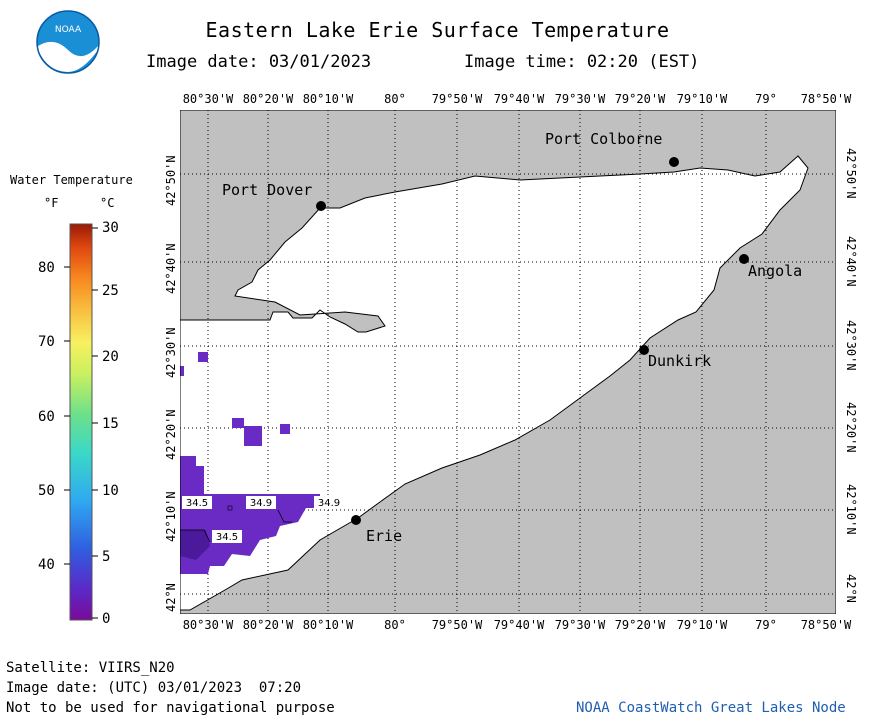 The image size is (875, 724). What do you see at coordinates (851, 509) in the screenshot?
I see `lat-label-right: 42°10'N` at bounding box center [851, 509].